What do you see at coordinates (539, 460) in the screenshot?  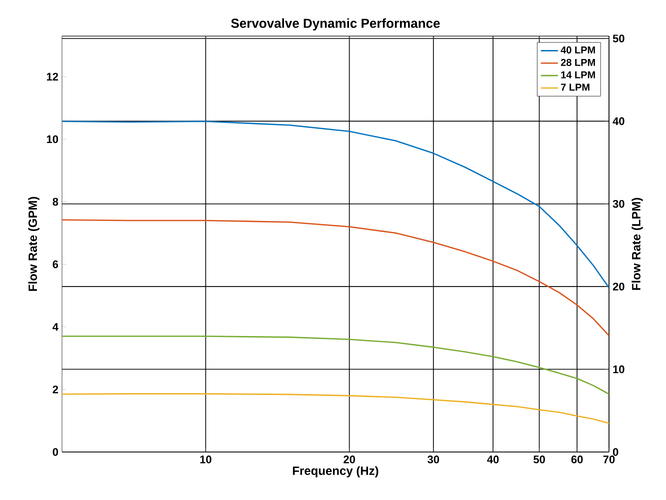 I see `x-tick-label: 50` at bounding box center [539, 460].